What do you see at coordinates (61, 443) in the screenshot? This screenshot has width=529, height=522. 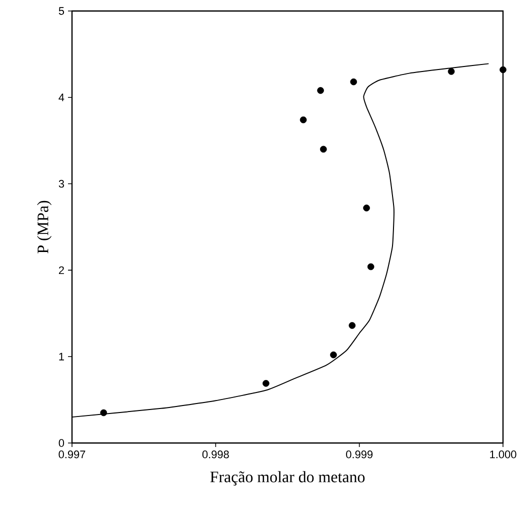 I see `y-tick-label: 0` at bounding box center [61, 443].